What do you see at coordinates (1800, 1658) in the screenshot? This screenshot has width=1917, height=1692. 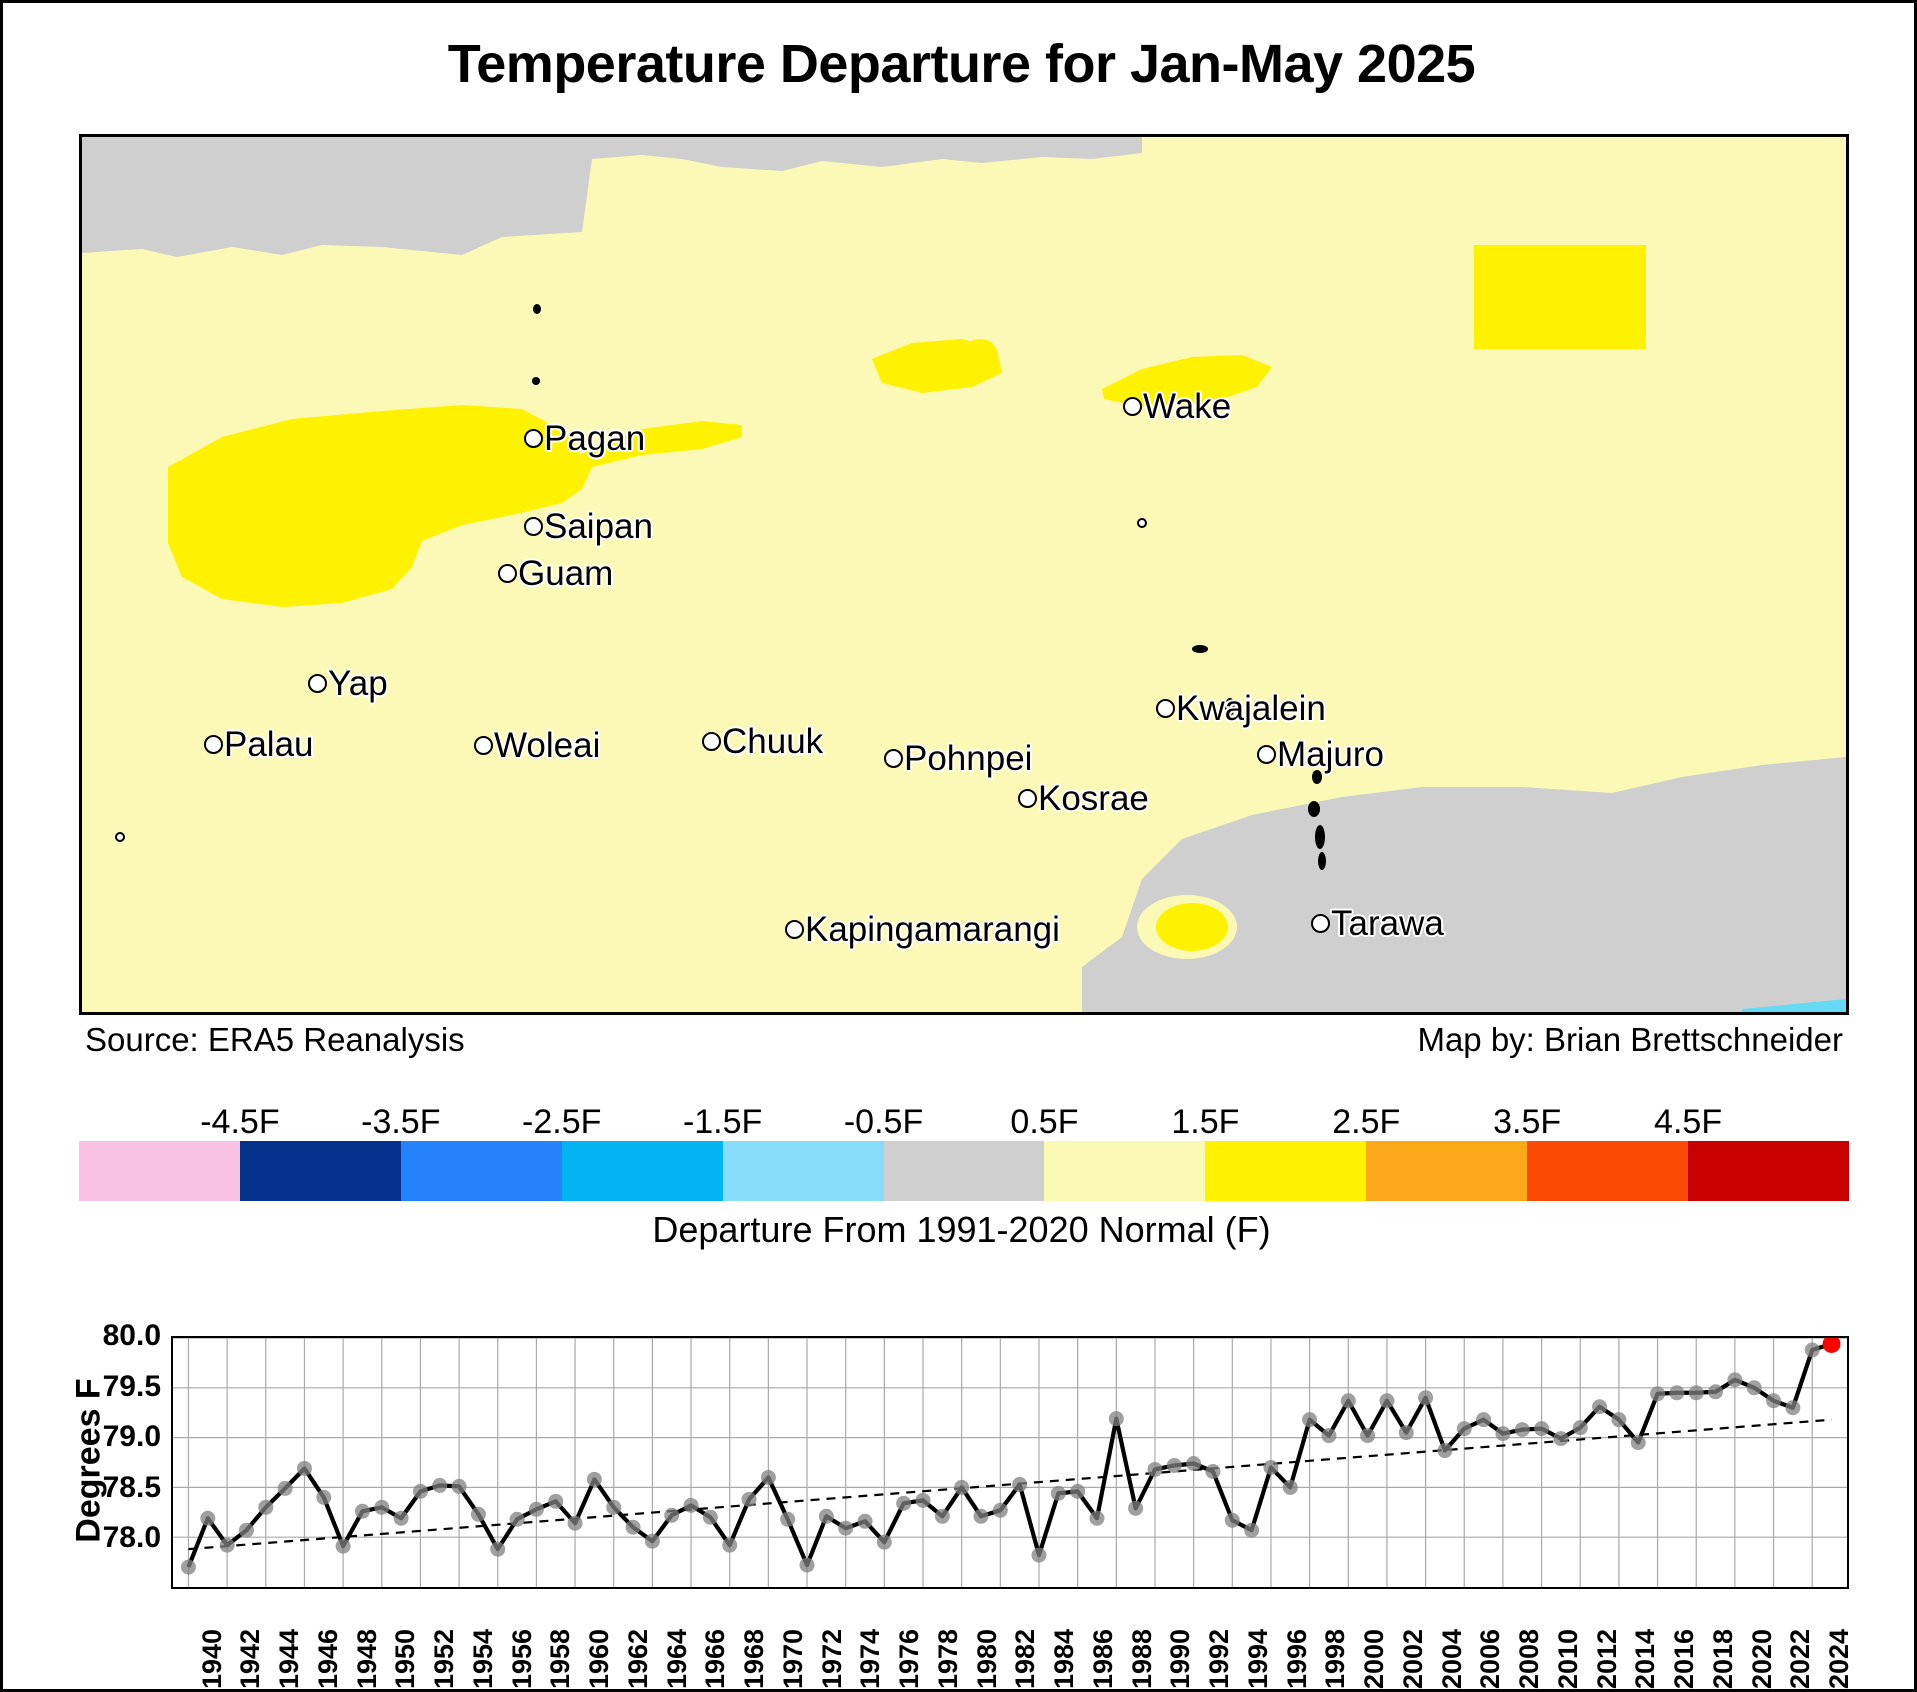 I see `x-tick-label: 2022` at bounding box center [1800, 1658].